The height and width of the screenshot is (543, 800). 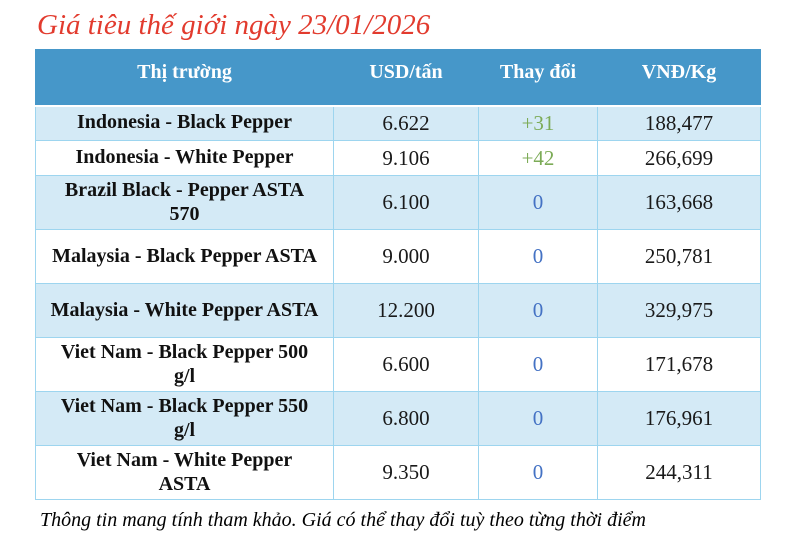 I want to click on vnd-cell: 171,678, so click(x=679, y=364).